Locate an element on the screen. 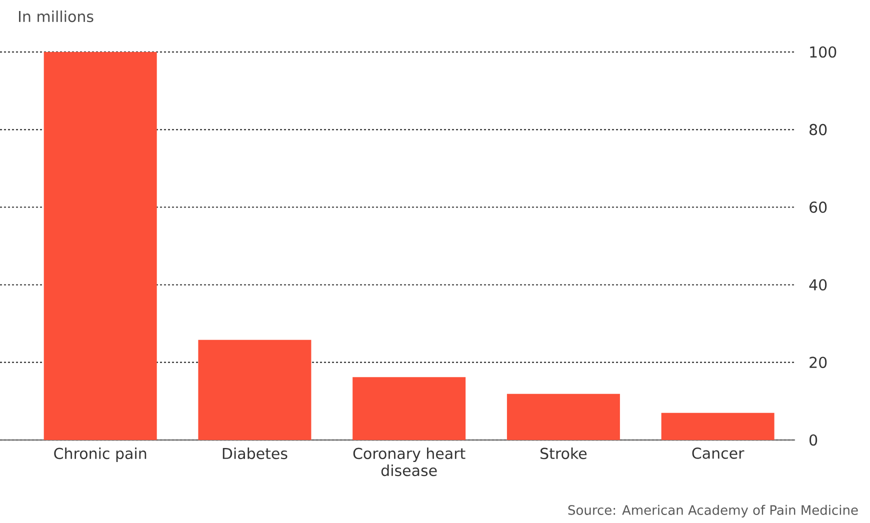  y-tick-label: 40 is located at coordinates (818, 284).